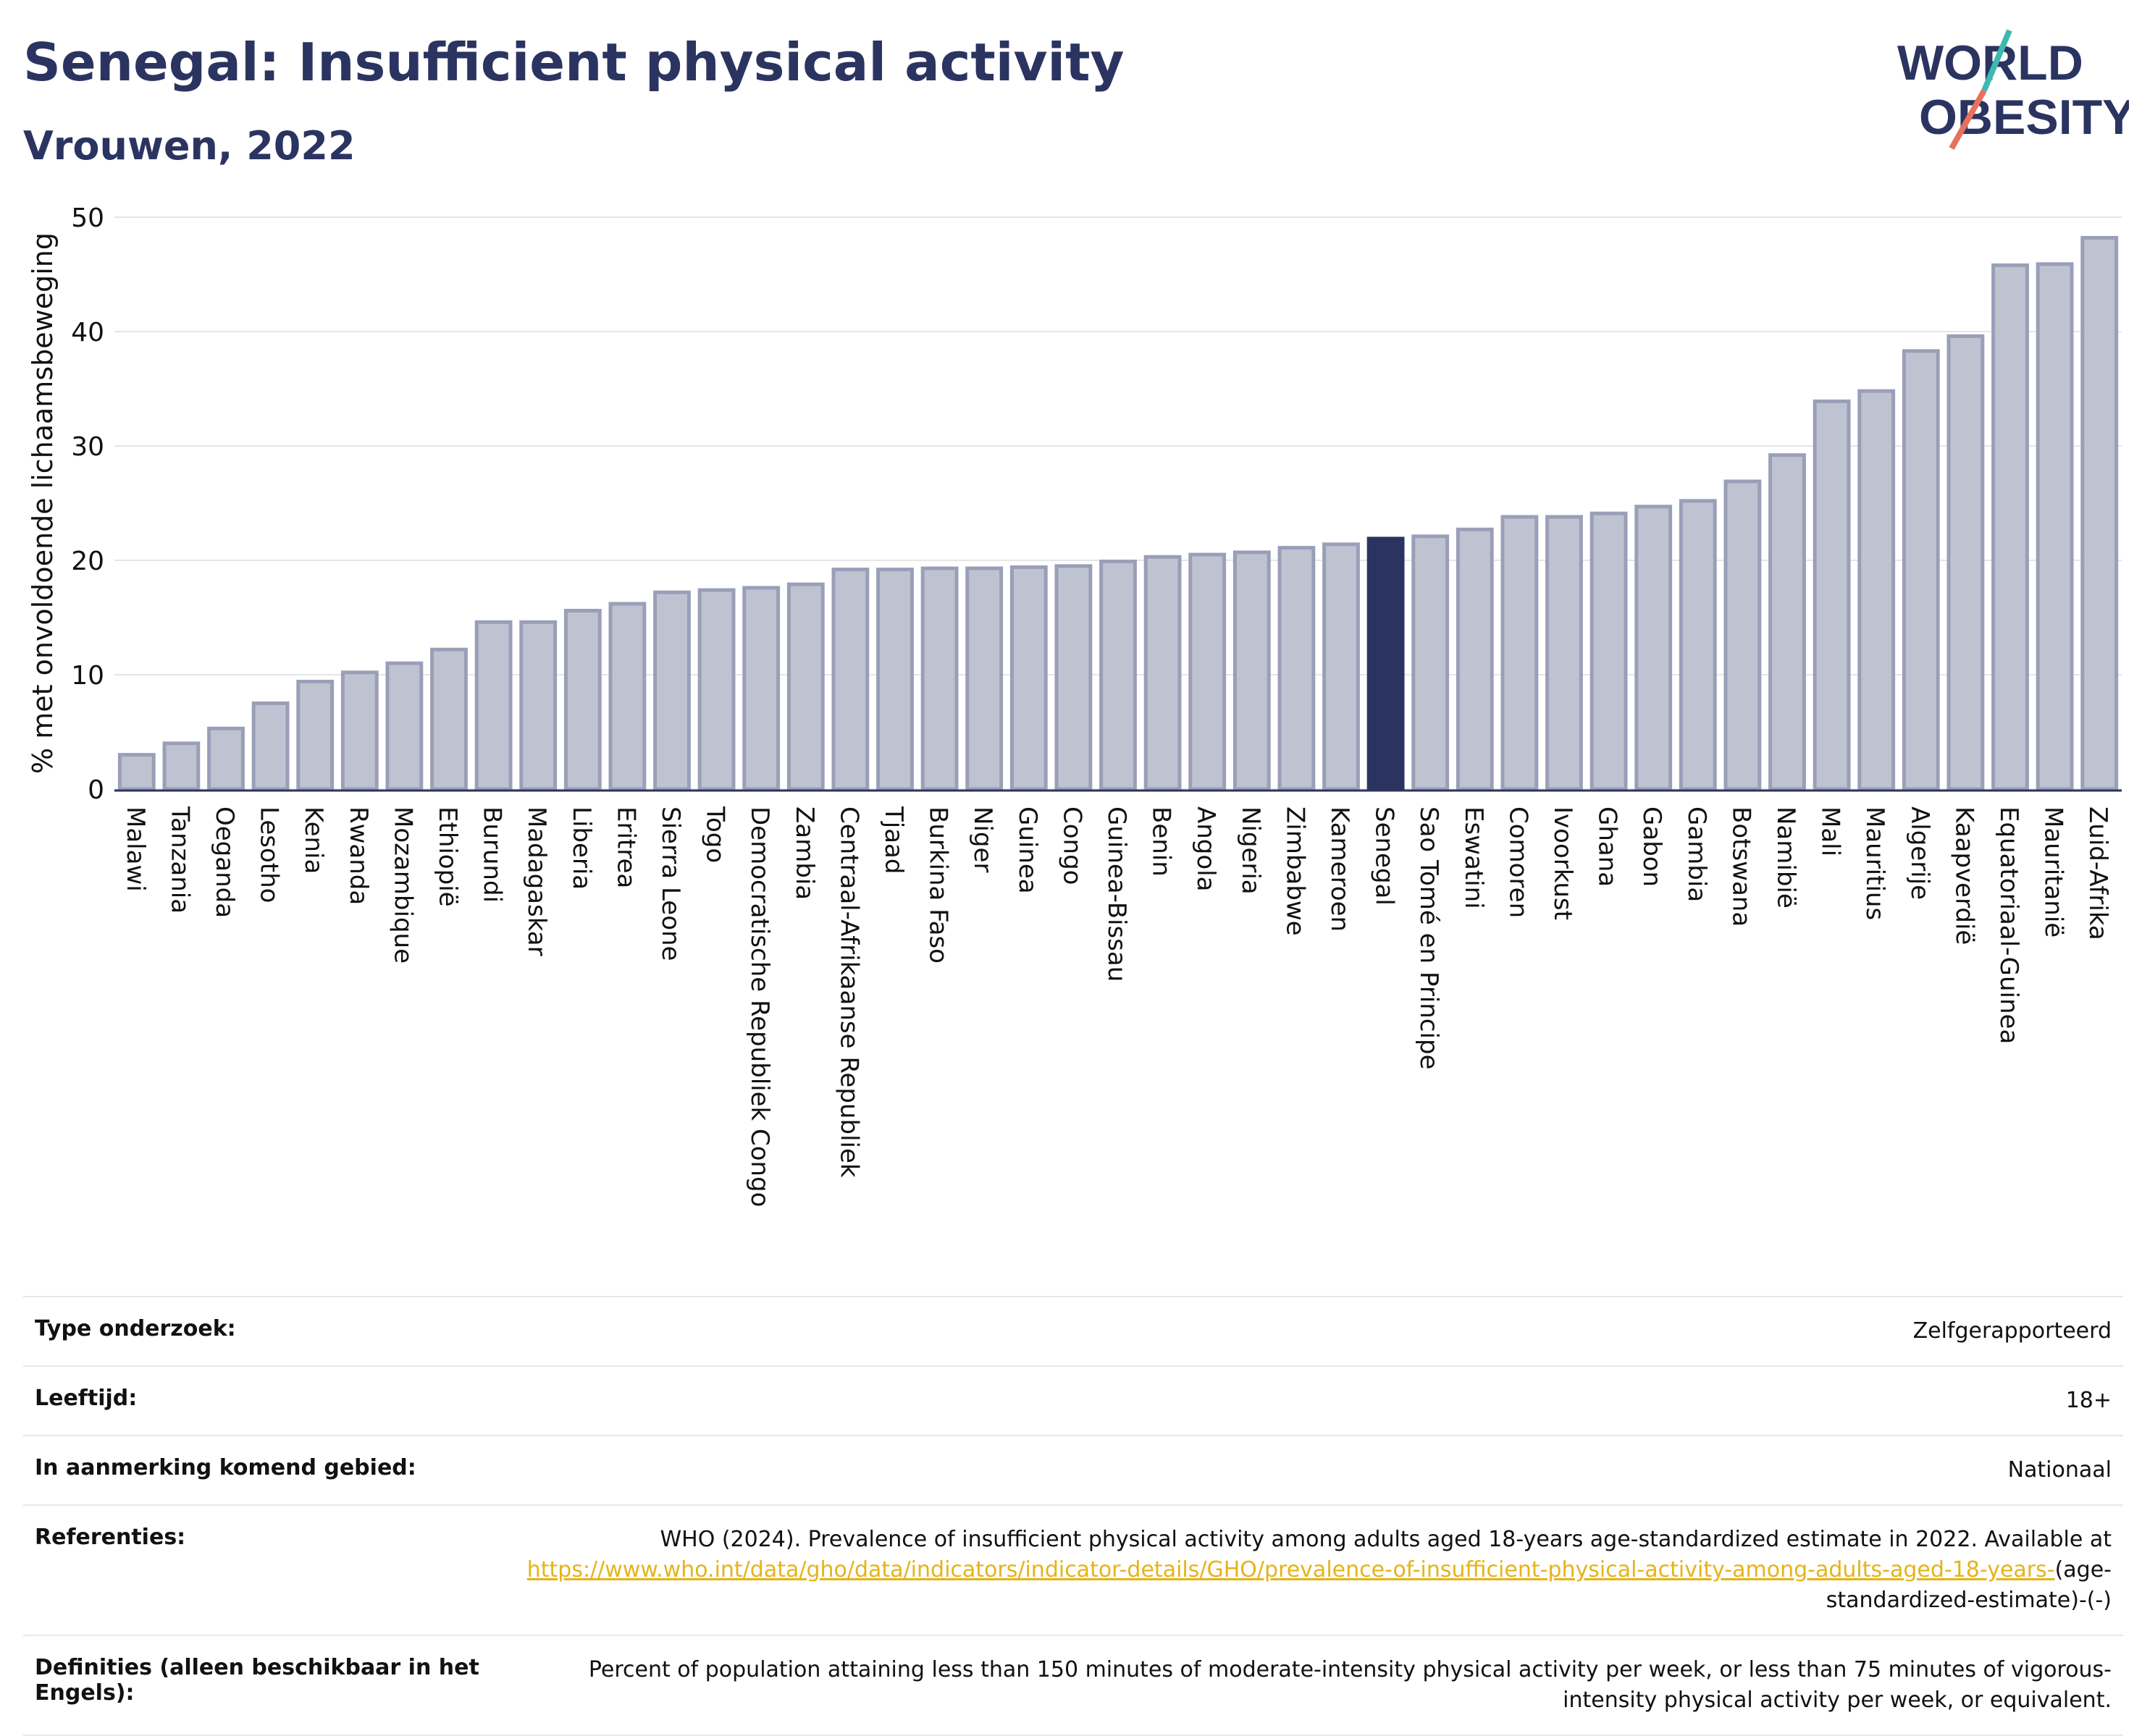  Describe the element at coordinates (1740, 866) in the screenshot. I see `x-tick-label: Botswana` at that location.